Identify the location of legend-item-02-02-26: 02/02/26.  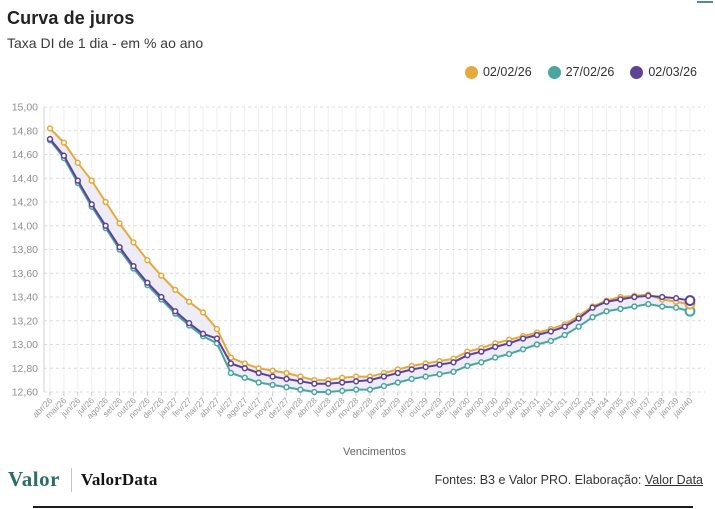
(498, 72).